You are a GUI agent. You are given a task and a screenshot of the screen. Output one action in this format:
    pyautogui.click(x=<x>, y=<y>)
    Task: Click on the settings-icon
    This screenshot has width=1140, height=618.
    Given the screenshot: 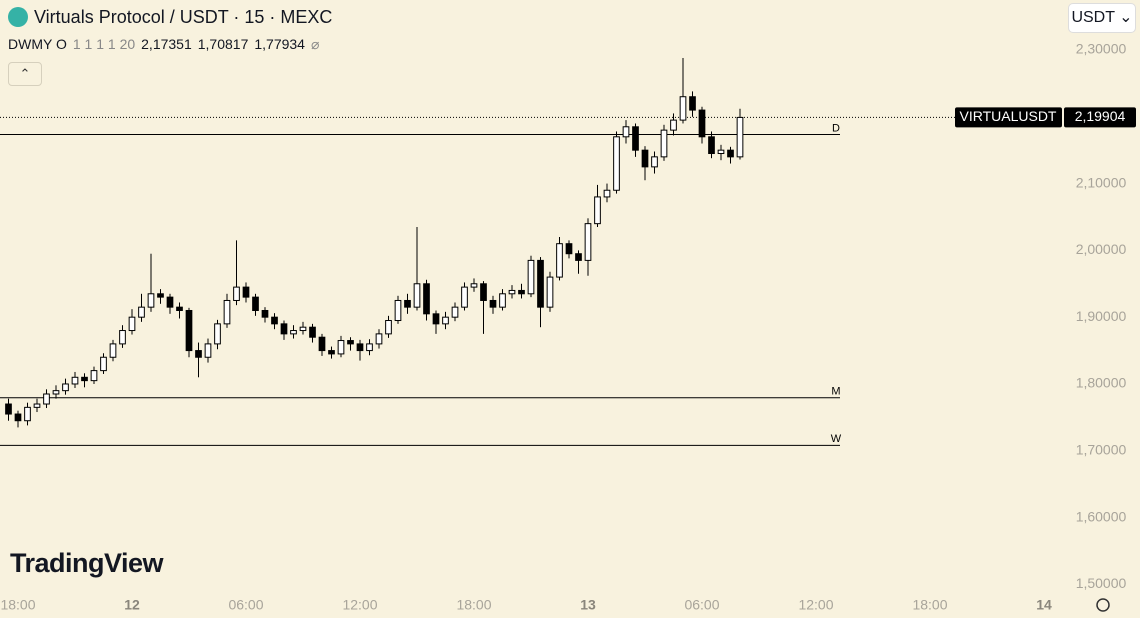 What is the action you would take?
    pyautogui.click(x=1103, y=605)
    